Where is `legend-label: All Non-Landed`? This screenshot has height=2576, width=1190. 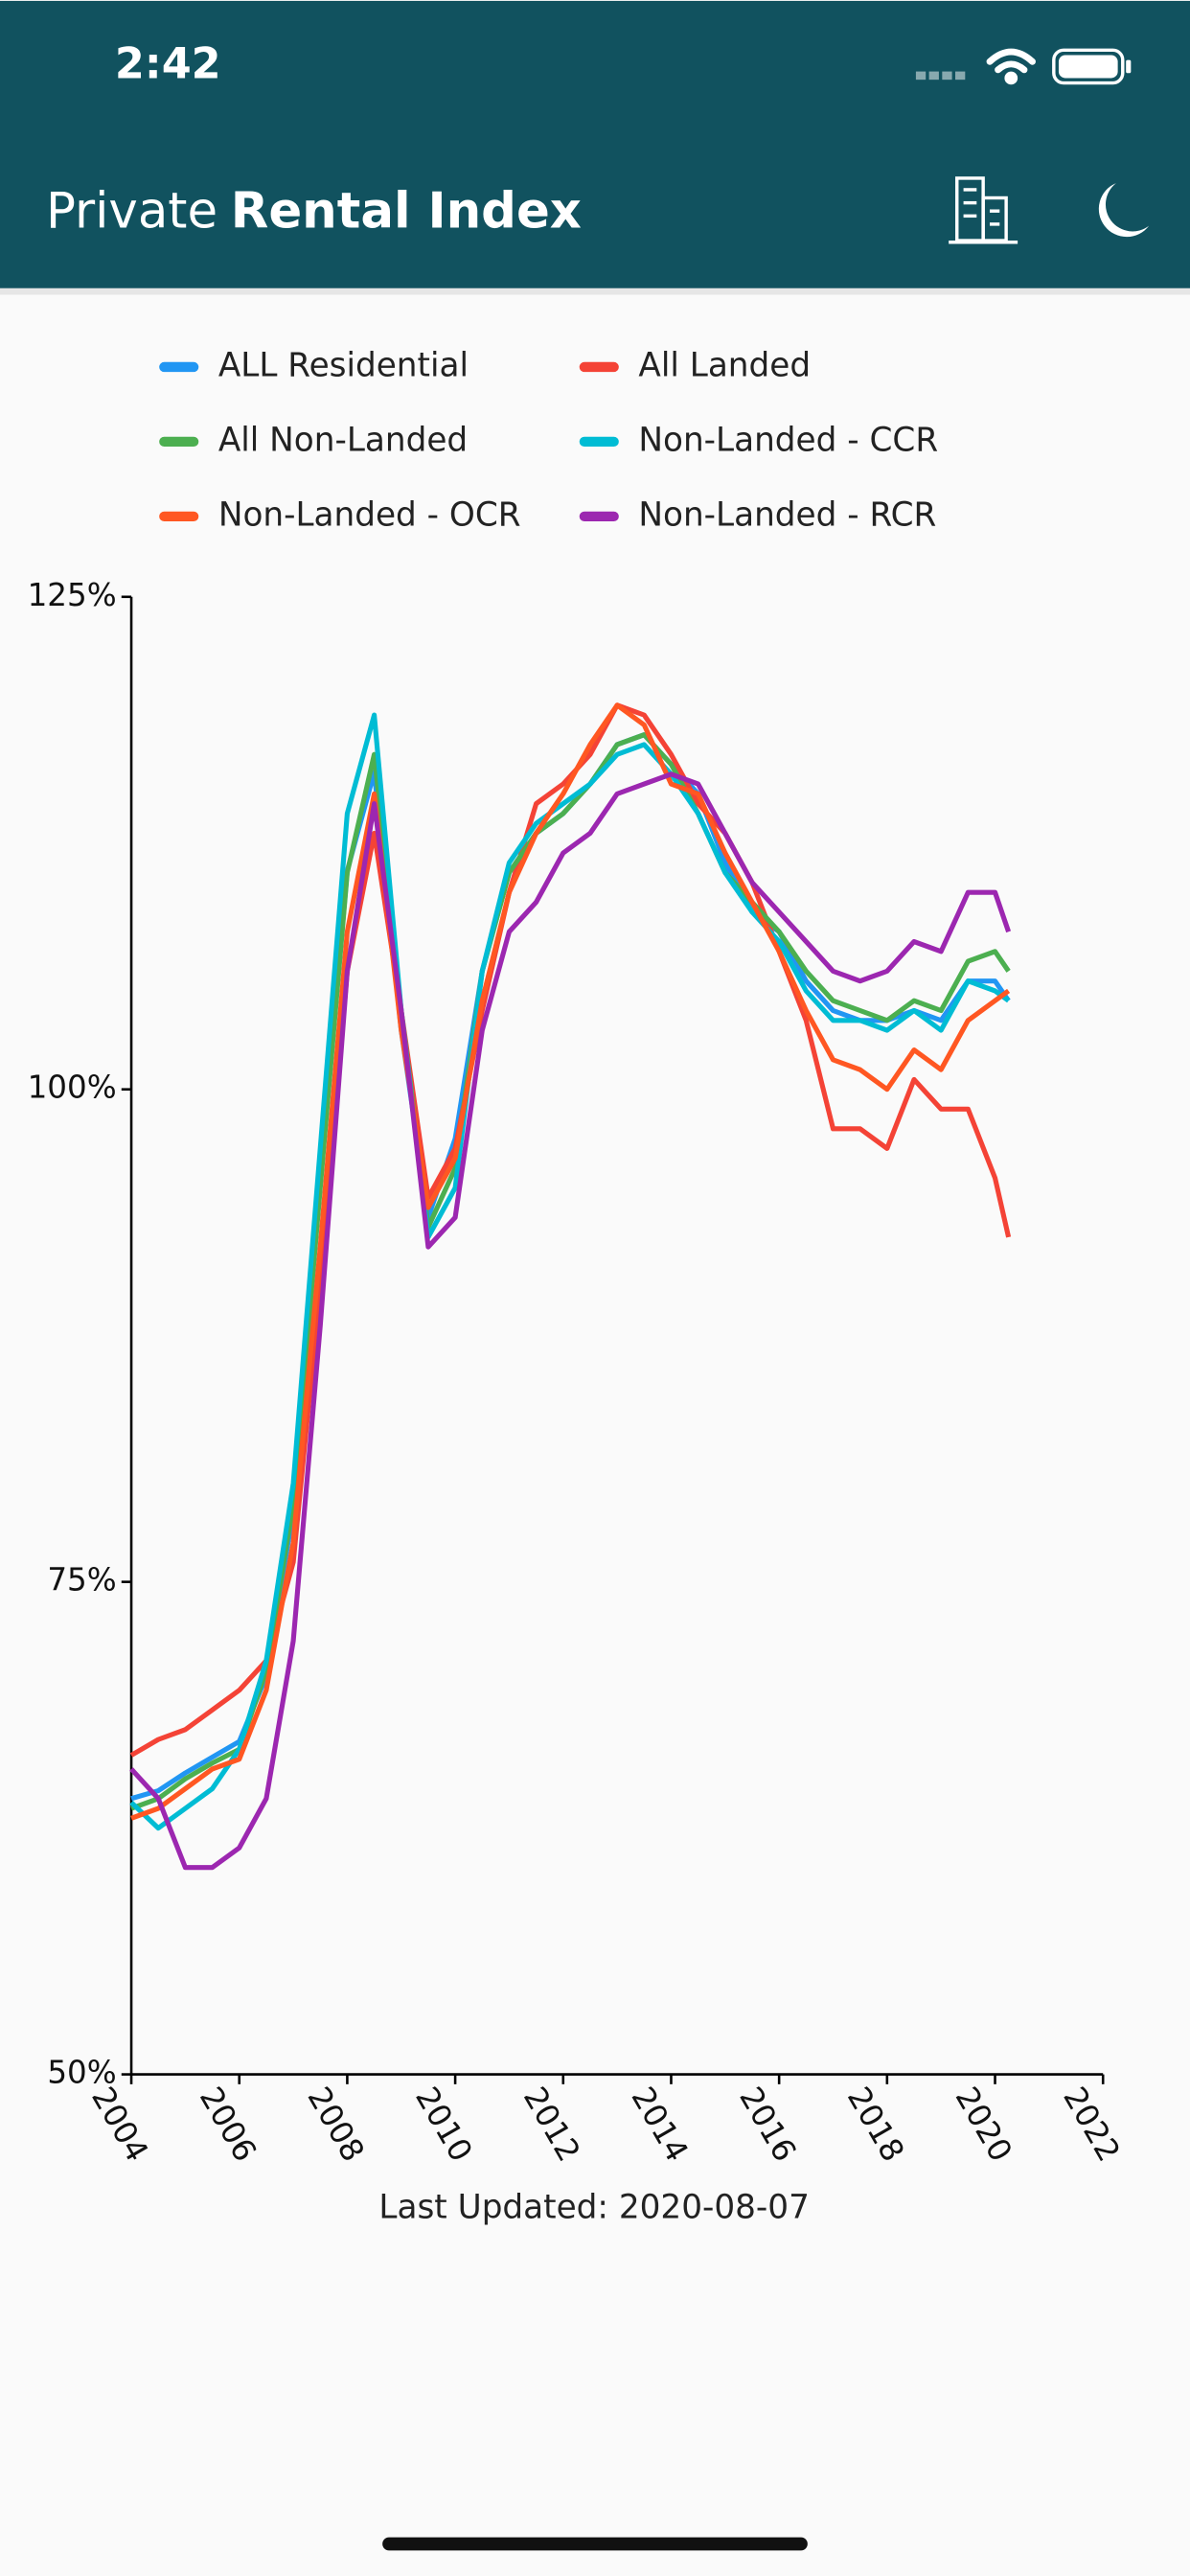 legend-label: All Non-Landed is located at coordinates (343, 440).